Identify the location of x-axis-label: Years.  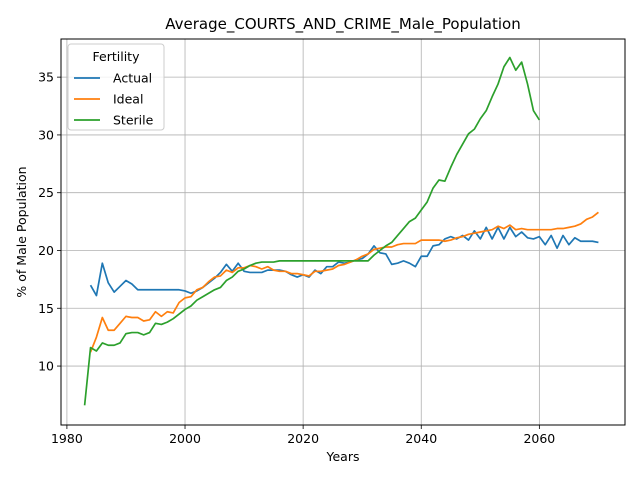
(343, 456).